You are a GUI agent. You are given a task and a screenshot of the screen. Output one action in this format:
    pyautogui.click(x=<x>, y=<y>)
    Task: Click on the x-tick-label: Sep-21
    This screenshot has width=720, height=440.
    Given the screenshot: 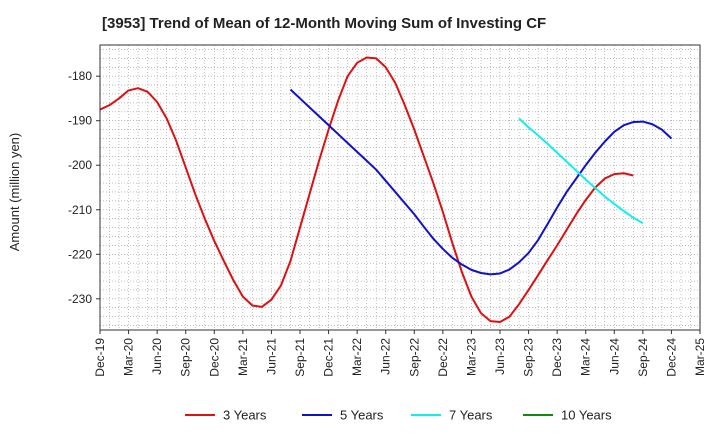 What is the action you would take?
    pyautogui.click(x=300, y=357)
    